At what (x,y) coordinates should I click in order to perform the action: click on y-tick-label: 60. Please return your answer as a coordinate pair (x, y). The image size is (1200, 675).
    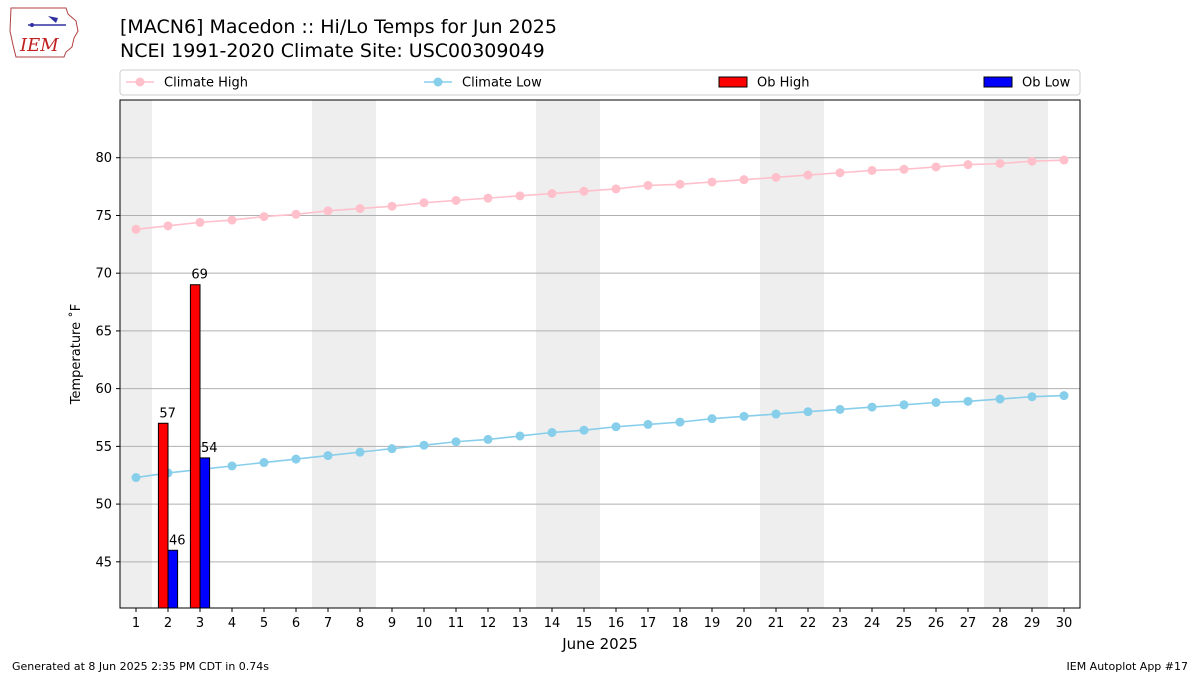
    Looking at the image, I should click on (103, 389).